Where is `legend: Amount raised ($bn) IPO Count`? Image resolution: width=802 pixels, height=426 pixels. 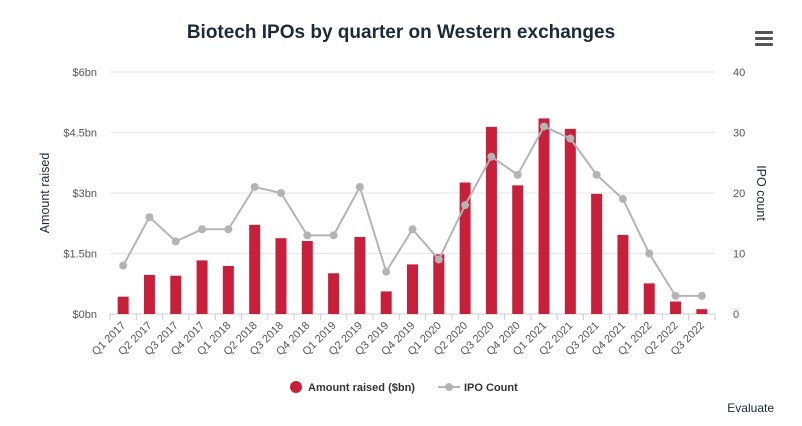
legend: Amount raised ($bn) IPO Count is located at coordinates (404, 387).